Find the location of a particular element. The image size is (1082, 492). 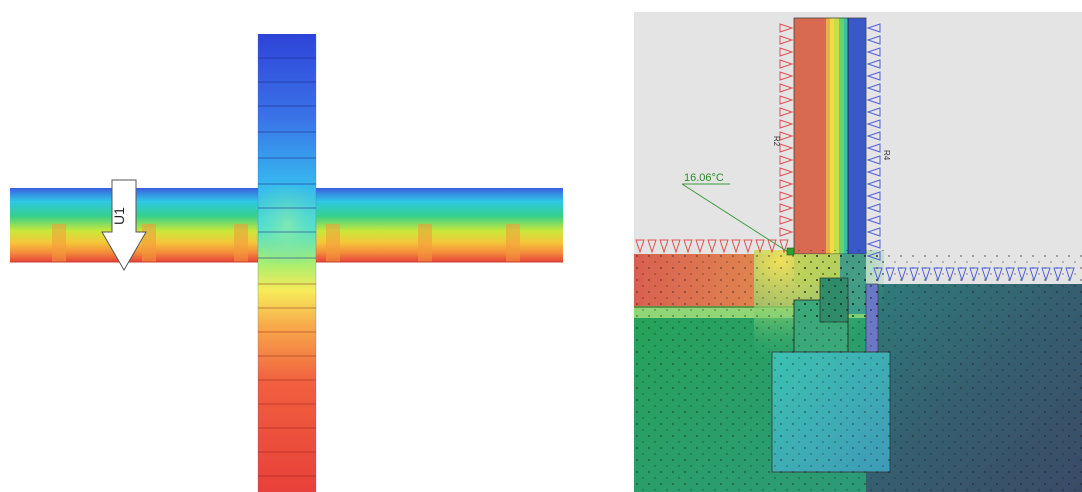

temperature-callout: 16.06°C is located at coordinates (738, 214).